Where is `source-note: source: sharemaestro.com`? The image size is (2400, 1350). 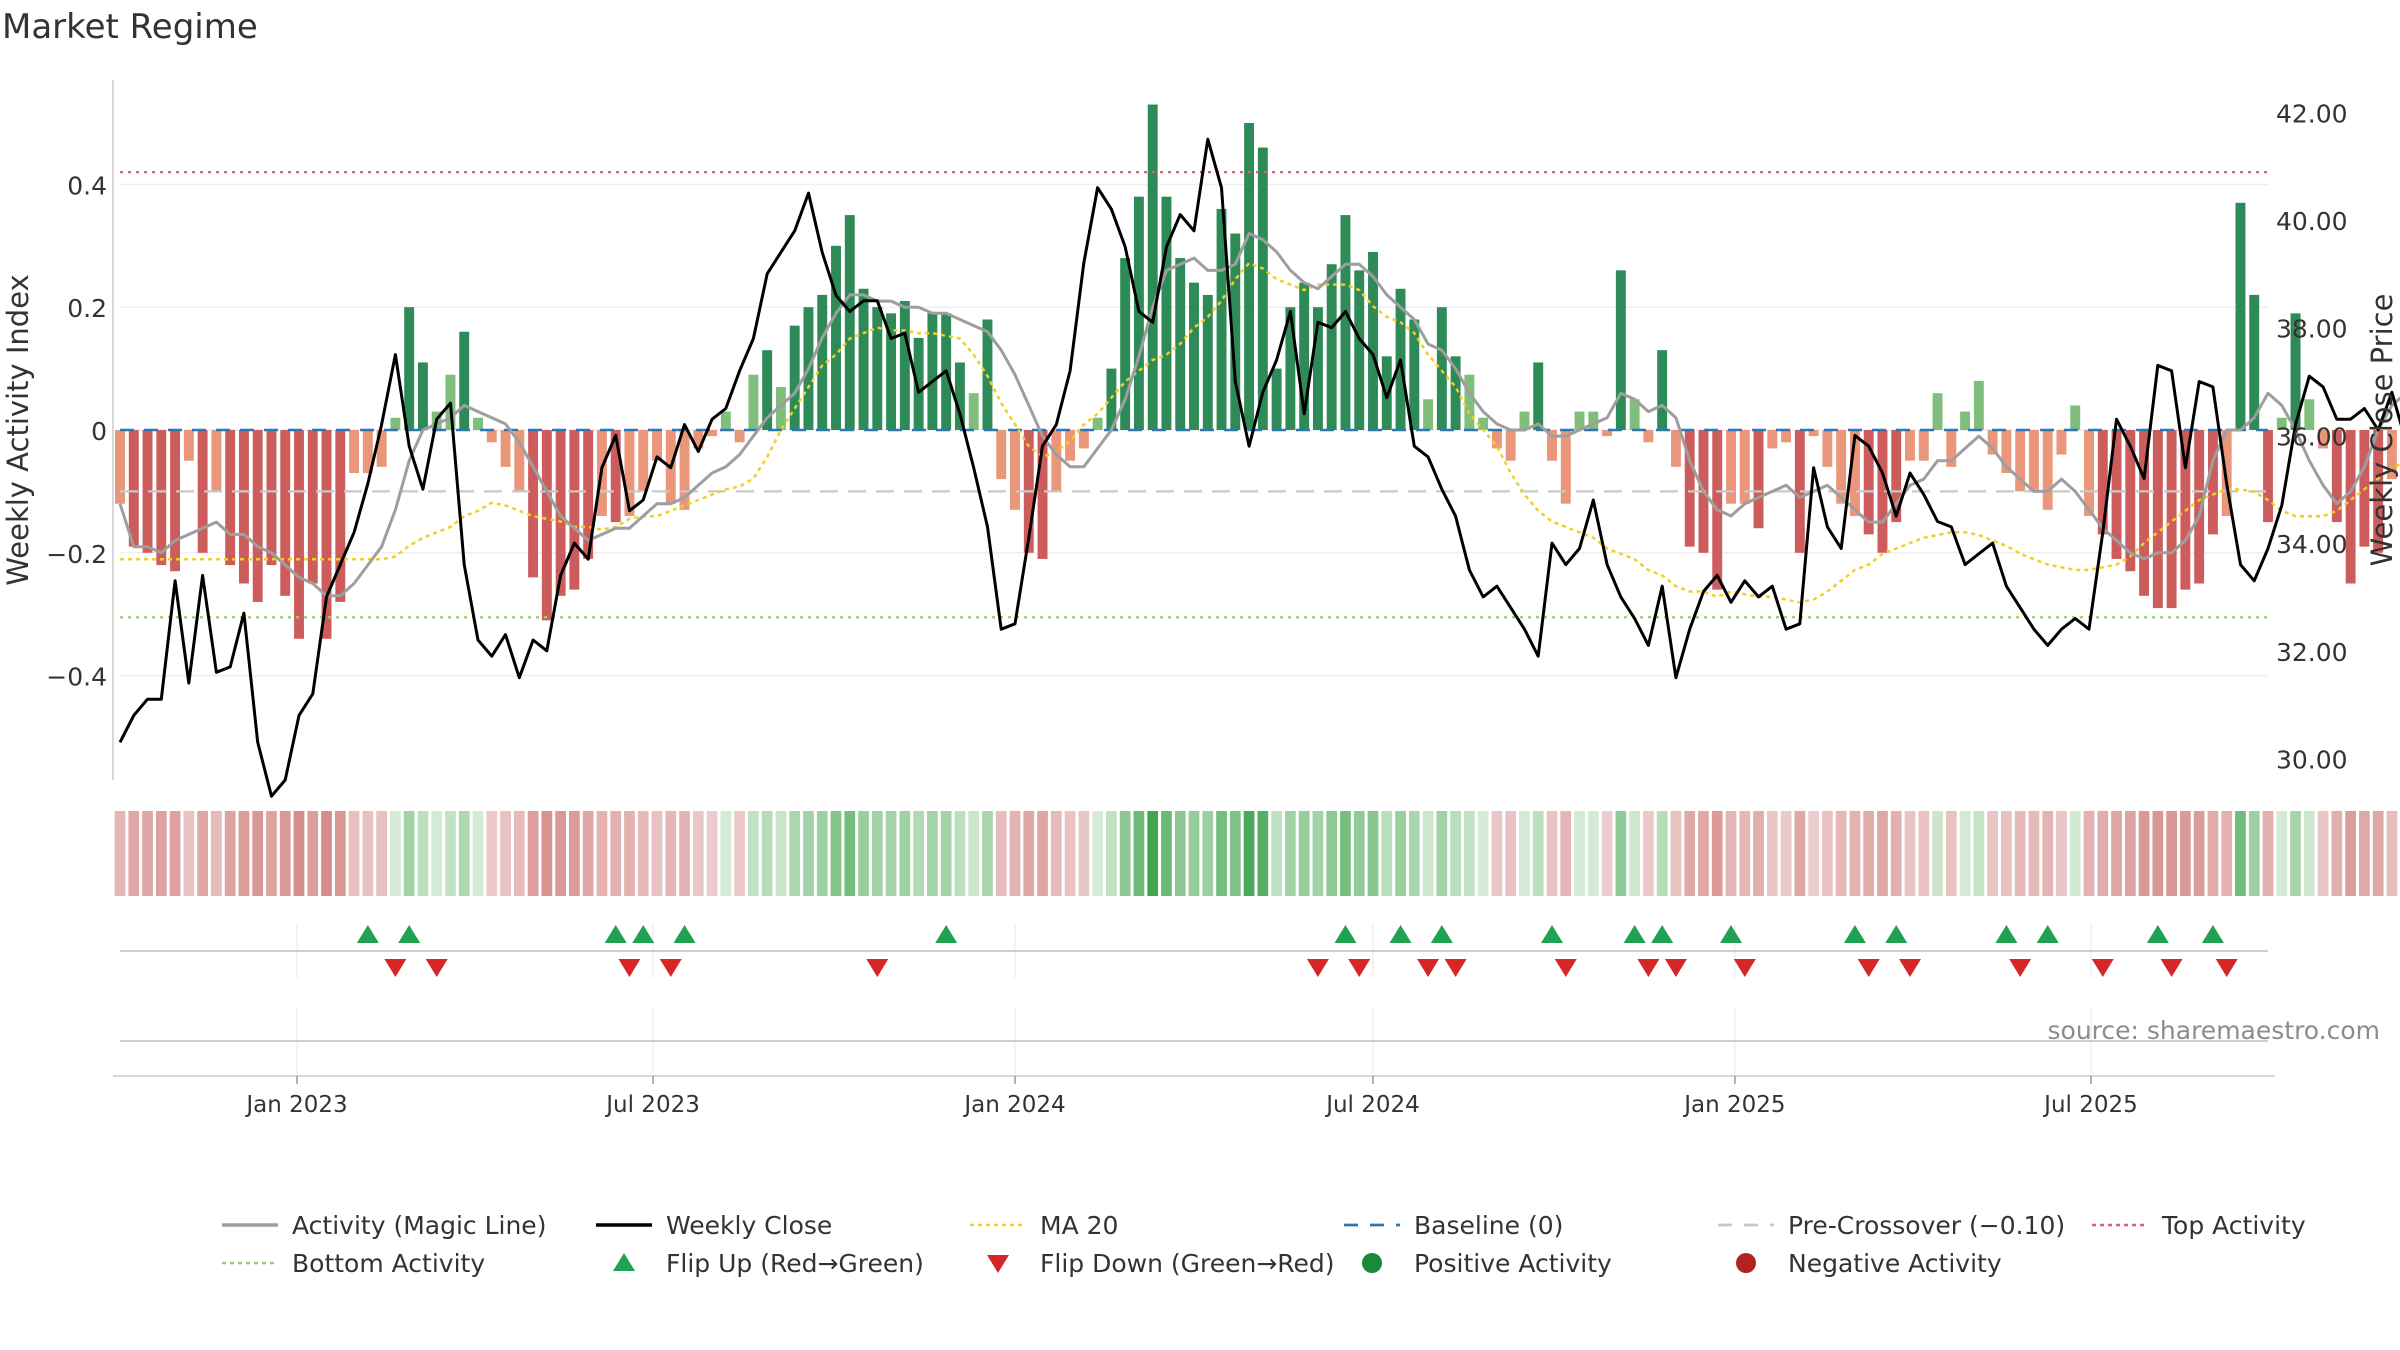 source-note: source: sharemaestro.com is located at coordinates (2214, 1030).